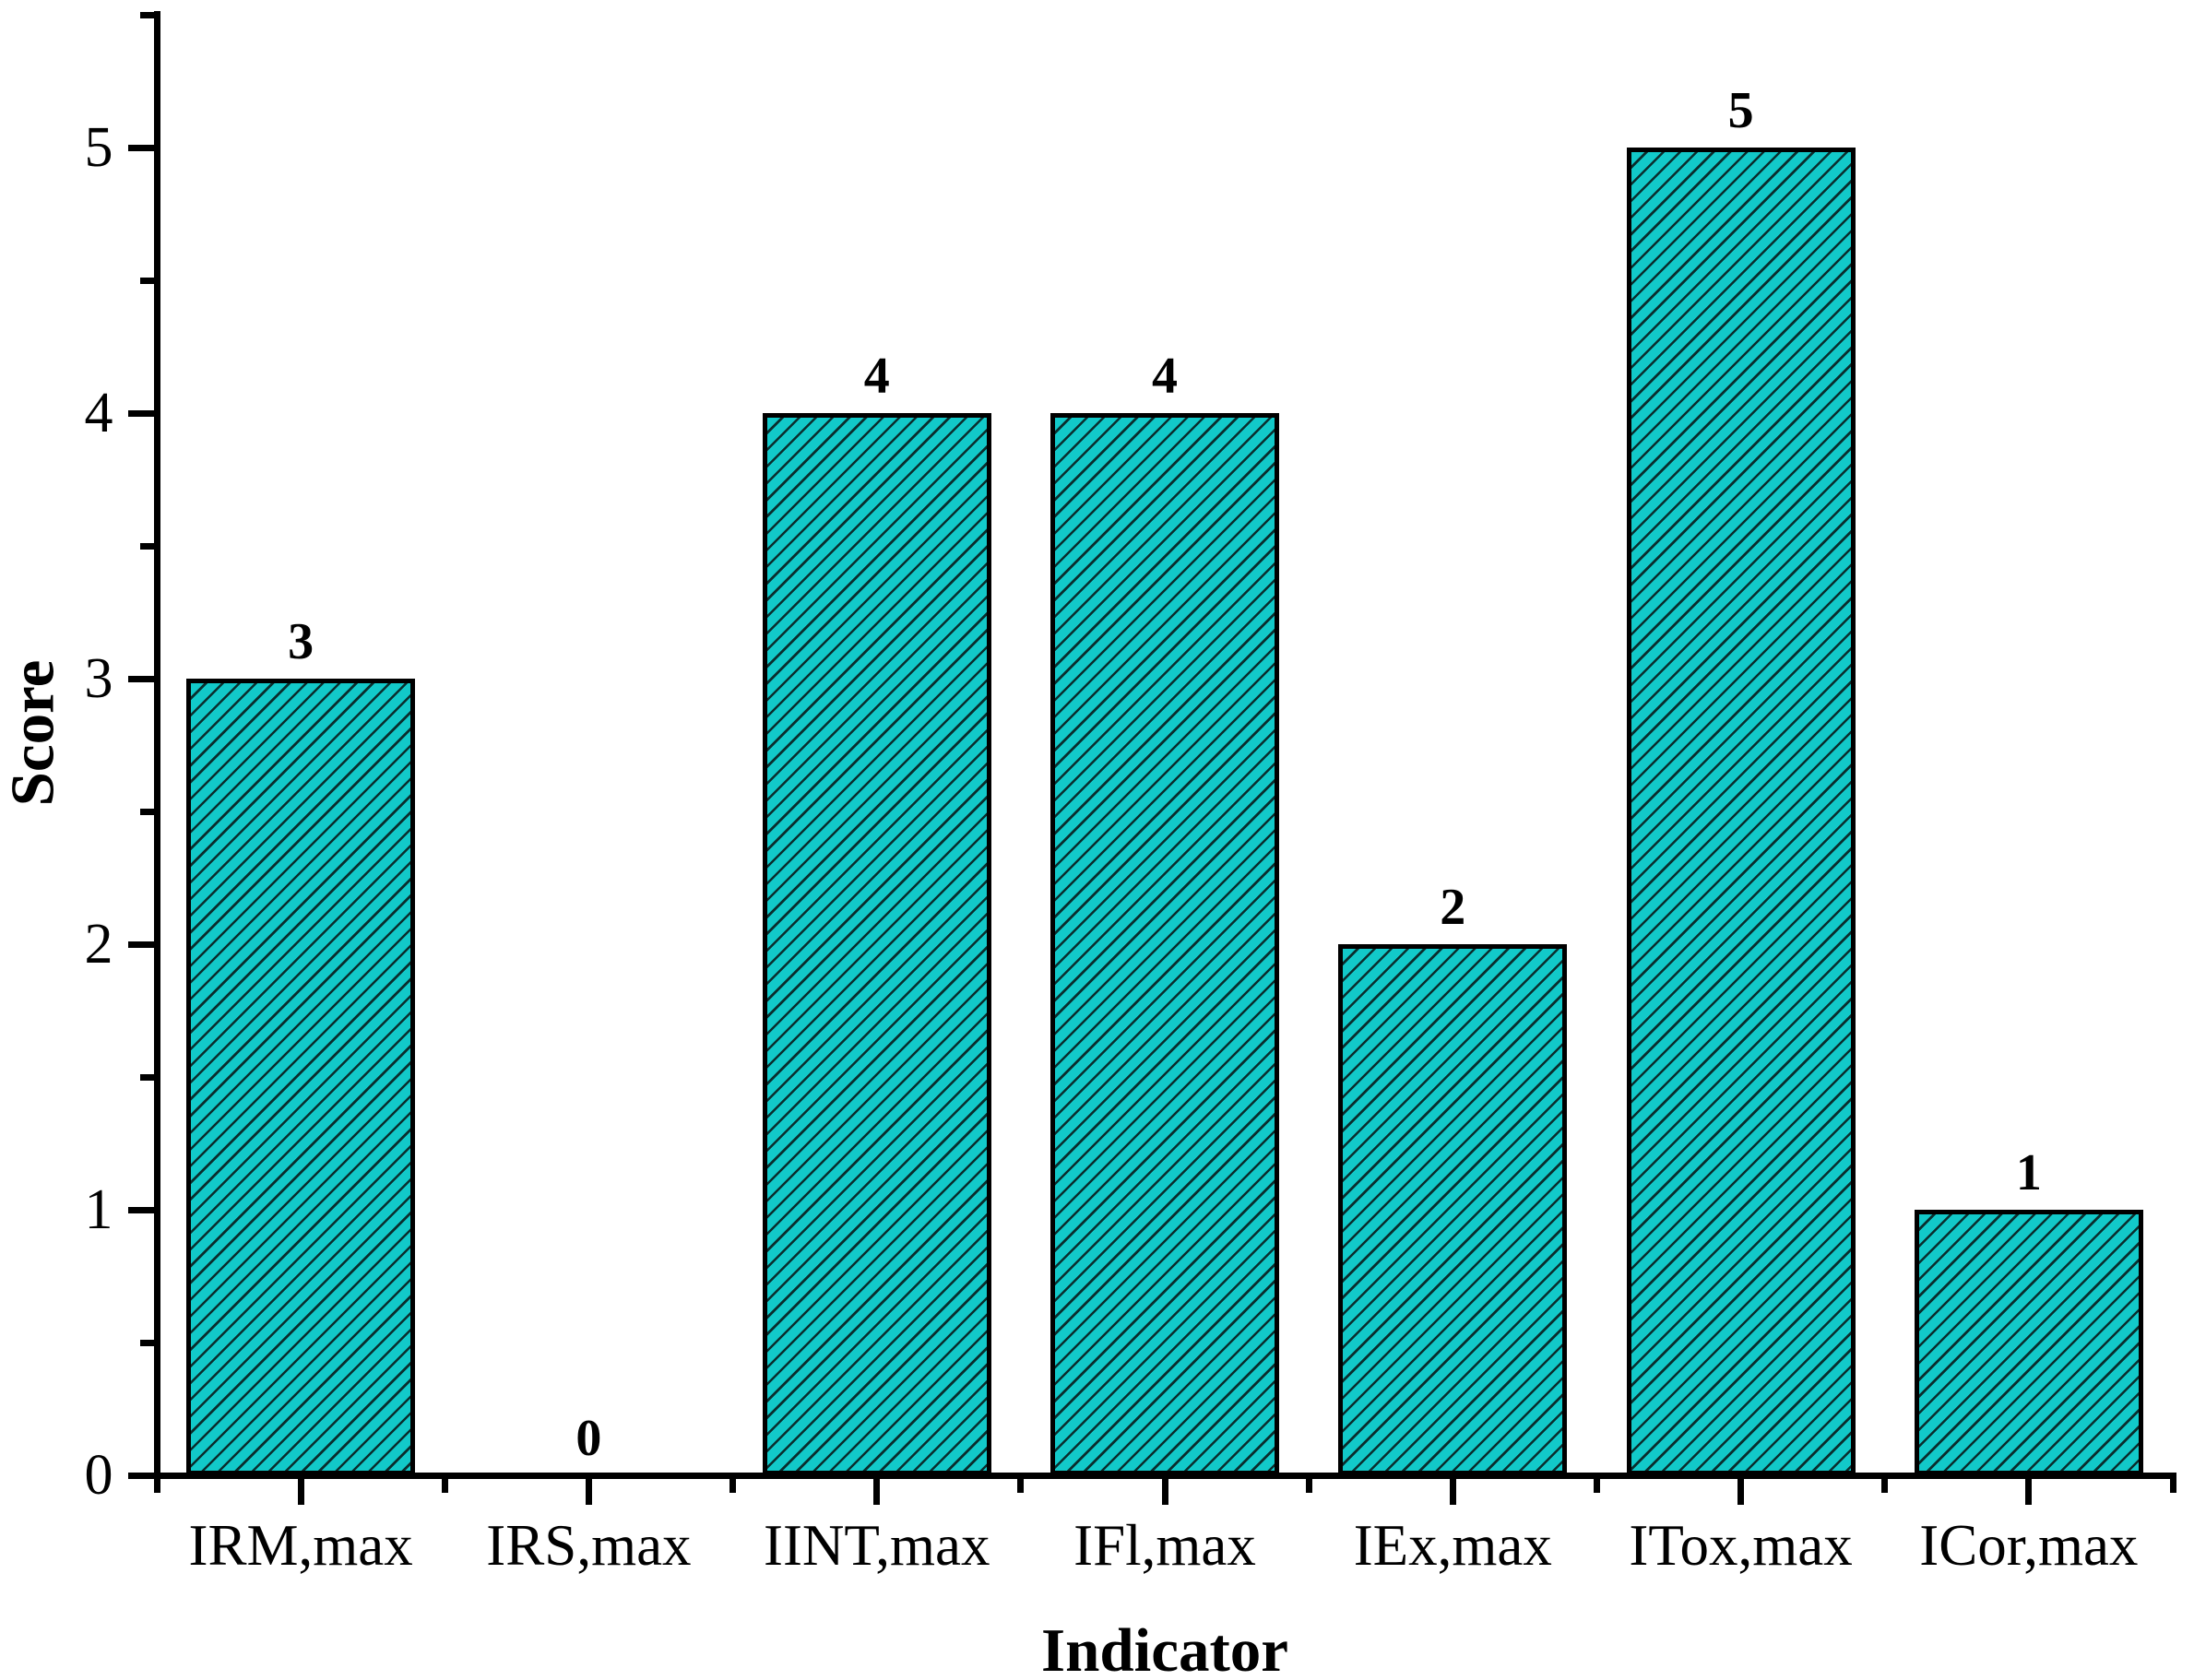 This screenshot has width=2194, height=1680. What do you see at coordinates (876, 1545) in the screenshot?
I see `x-tick-label: IINT,max` at bounding box center [876, 1545].